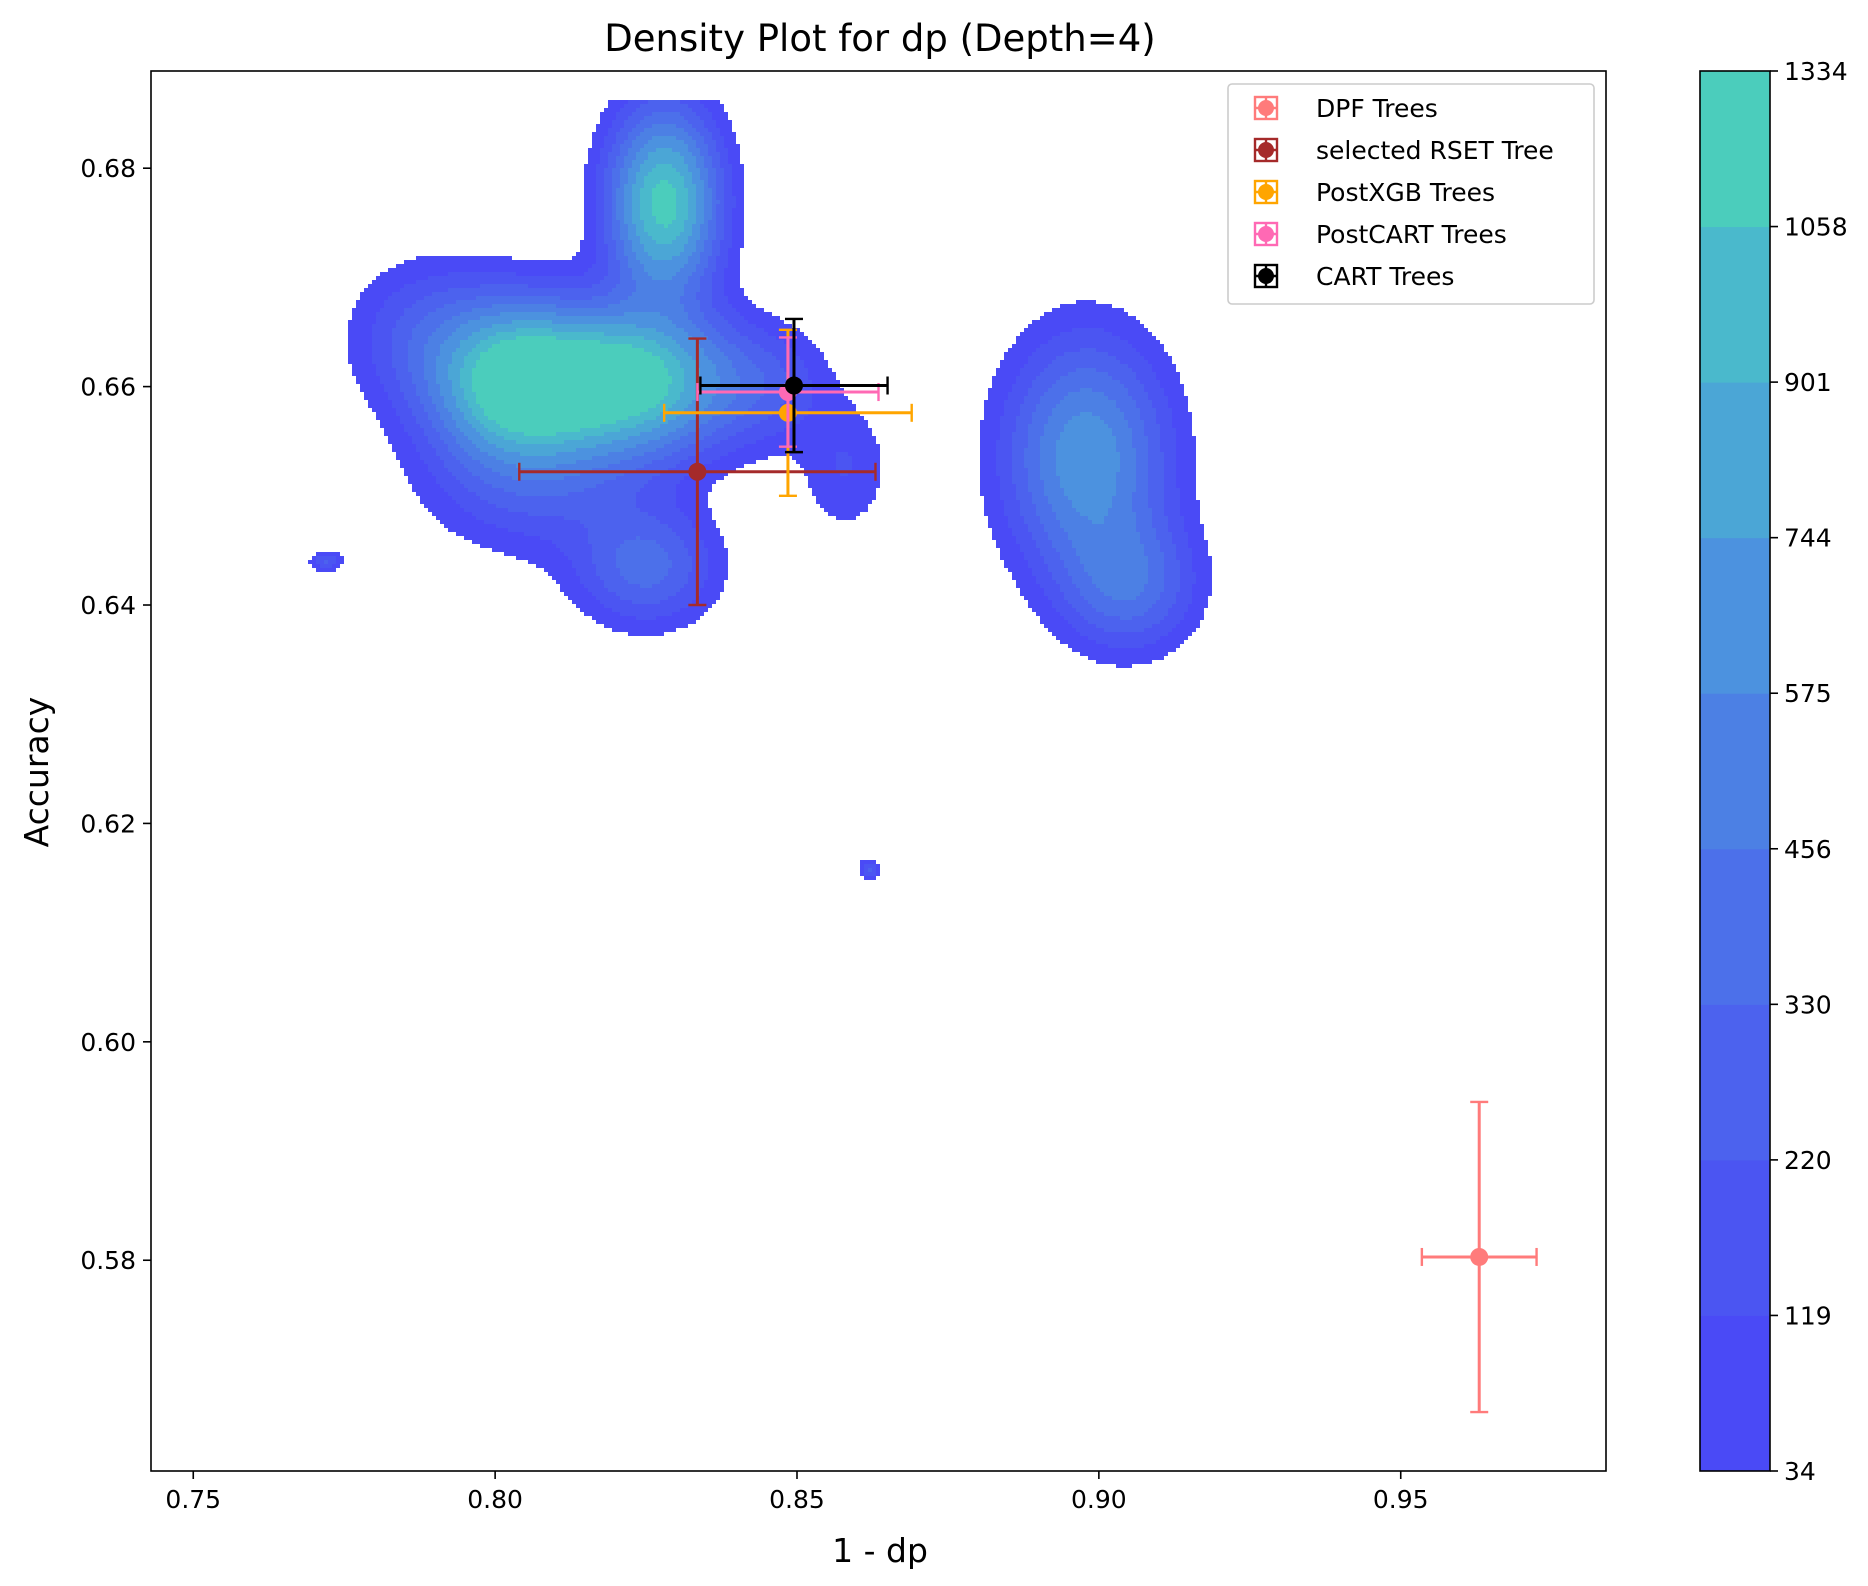 This screenshot has width=1868, height=1586. What do you see at coordinates (1377, 108) in the screenshot?
I see `legend-label-dpf-trees: DPF Trees` at bounding box center [1377, 108].